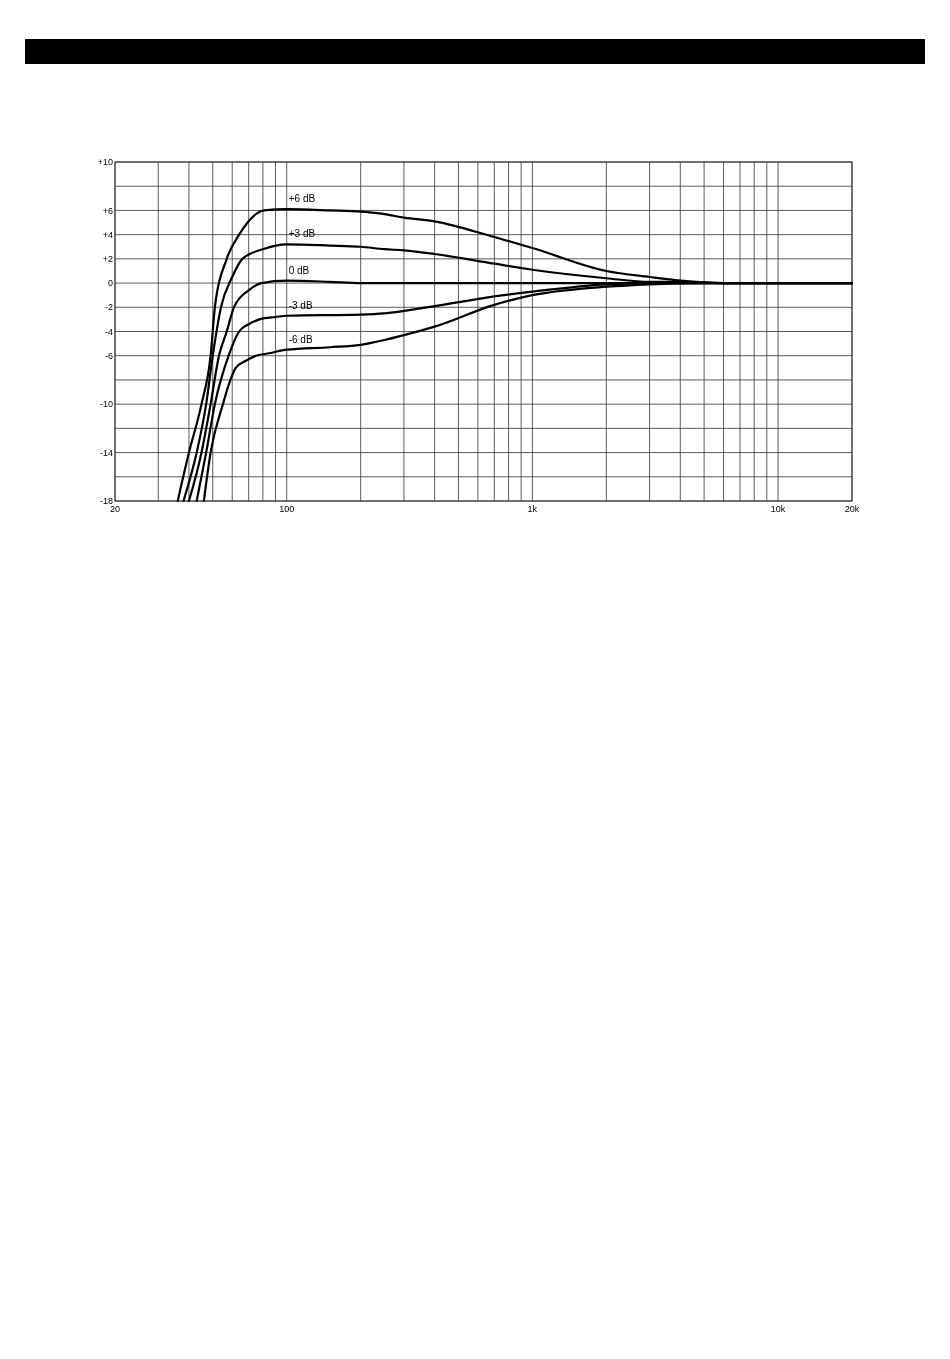  I want to click on series-label: +3 dB, so click(302, 234).